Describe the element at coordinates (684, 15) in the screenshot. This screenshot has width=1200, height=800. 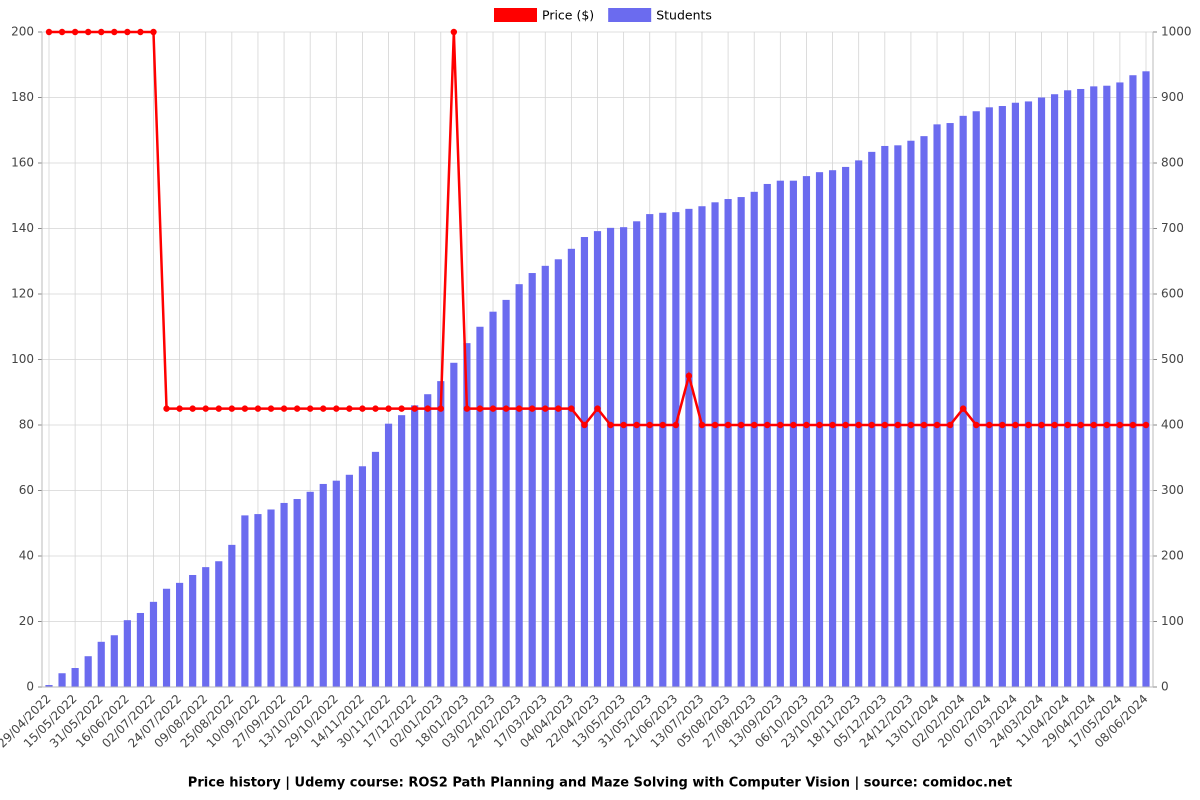
I see `legend-label: Students` at that location.